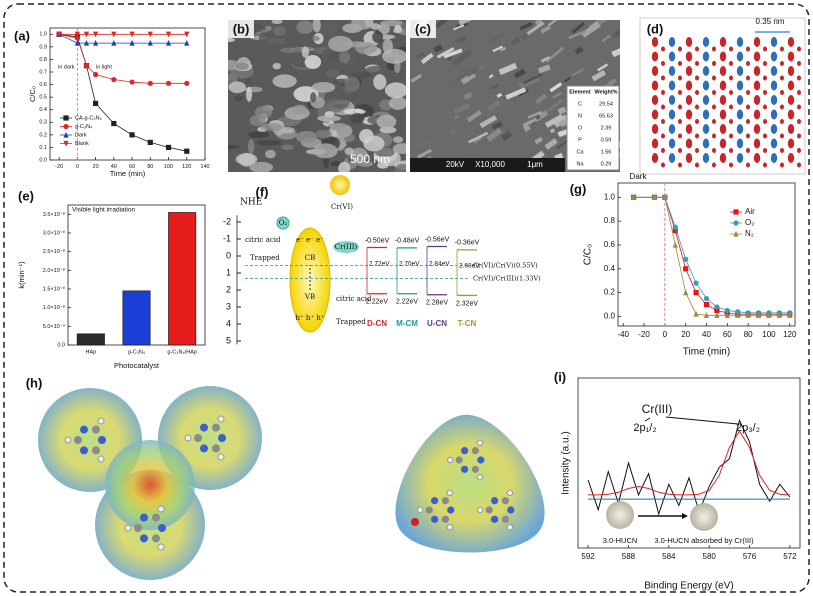  I want to click on legend-label: Air, so click(750, 211).